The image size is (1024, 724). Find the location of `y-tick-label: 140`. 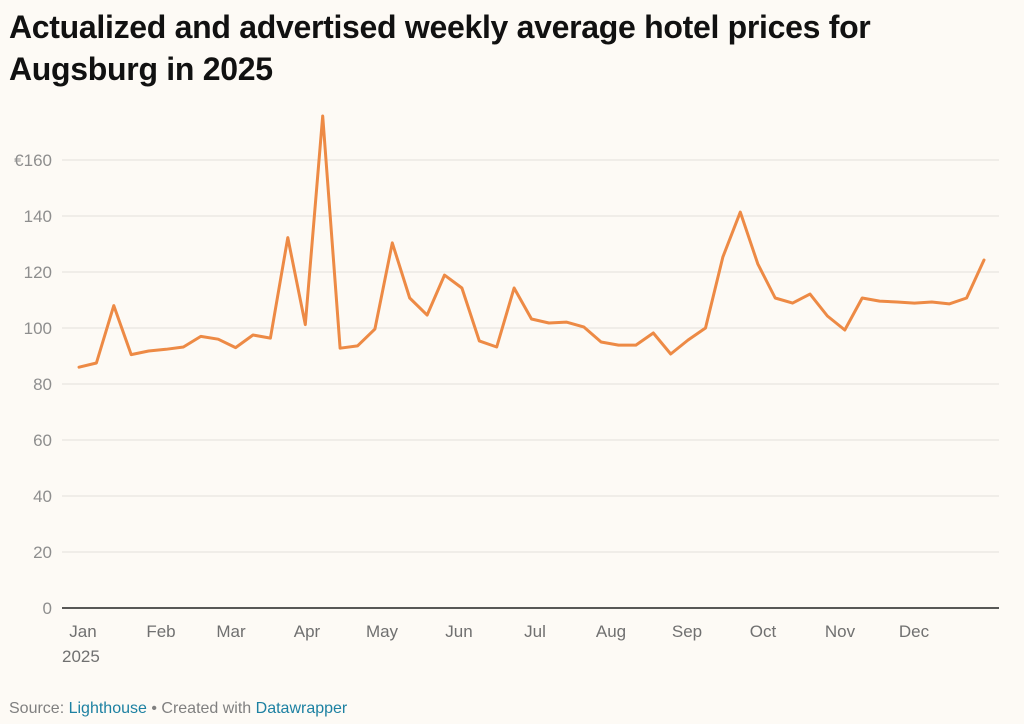

y-tick-label: 140 is located at coordinates (38, 216).